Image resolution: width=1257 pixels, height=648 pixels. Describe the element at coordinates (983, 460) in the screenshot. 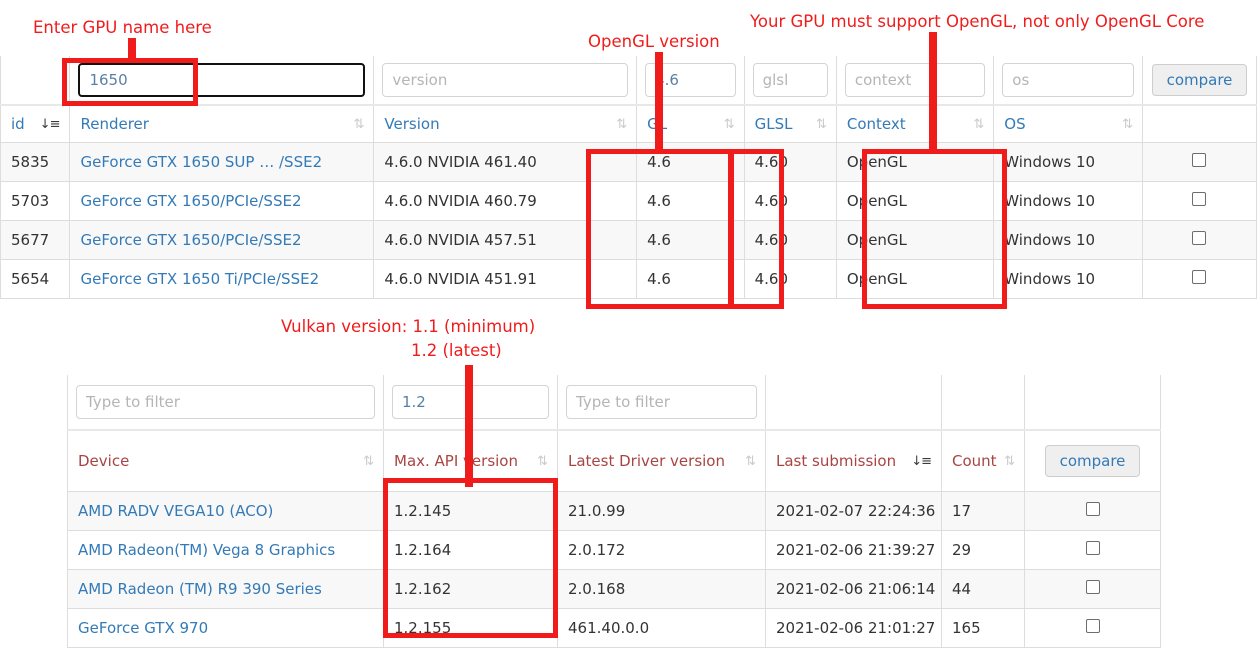

I see `vulkan-header-count: Count ⇅` at that location.